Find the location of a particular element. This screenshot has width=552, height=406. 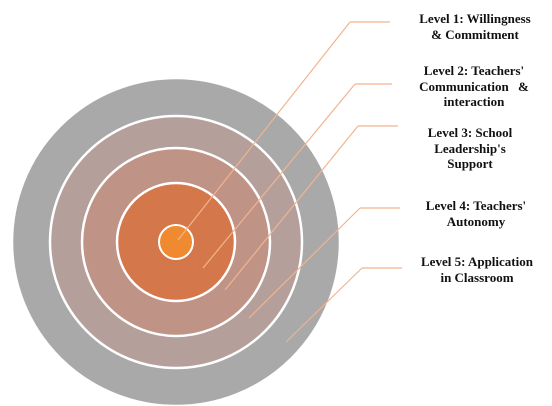

level-5-label-line-2: in Classroom is located at coordinates (477, 277).